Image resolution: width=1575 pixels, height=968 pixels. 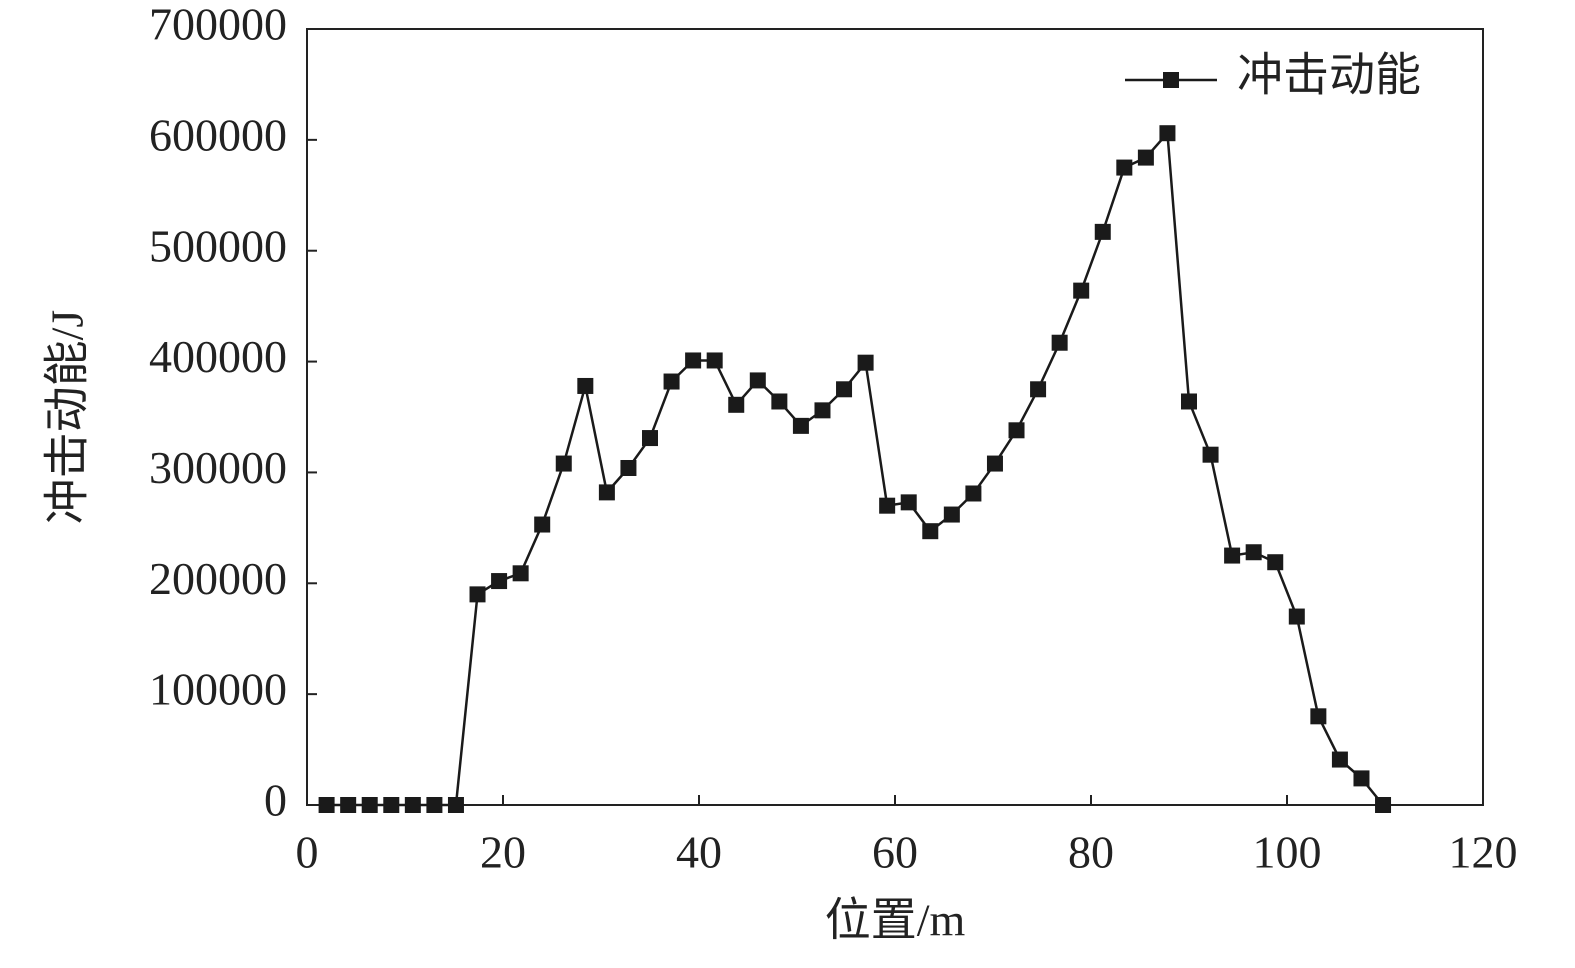 What do you see at coordinates (895, 852) in the screenshot?
I see `x-tick-label: 60` at bounding box center [895, 852].